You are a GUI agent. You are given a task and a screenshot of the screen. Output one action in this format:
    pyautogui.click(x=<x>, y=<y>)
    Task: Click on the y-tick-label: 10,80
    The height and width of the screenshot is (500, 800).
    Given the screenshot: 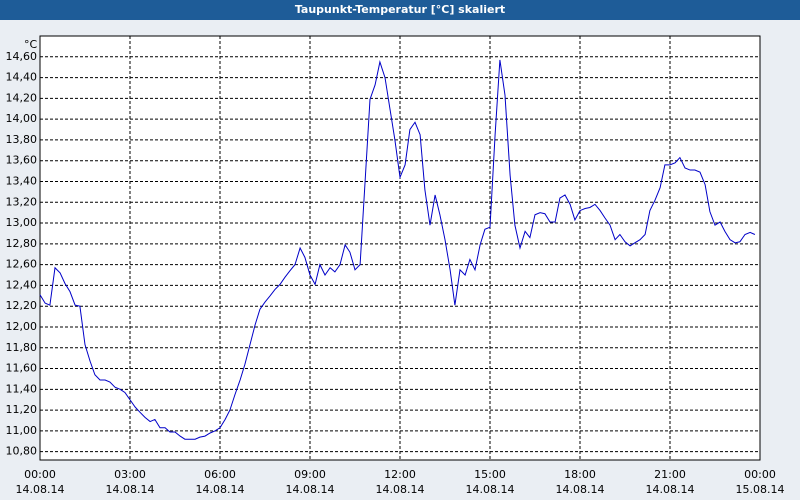 What is the action you would take?
    pyautogui.click(x=22, y=451)
    